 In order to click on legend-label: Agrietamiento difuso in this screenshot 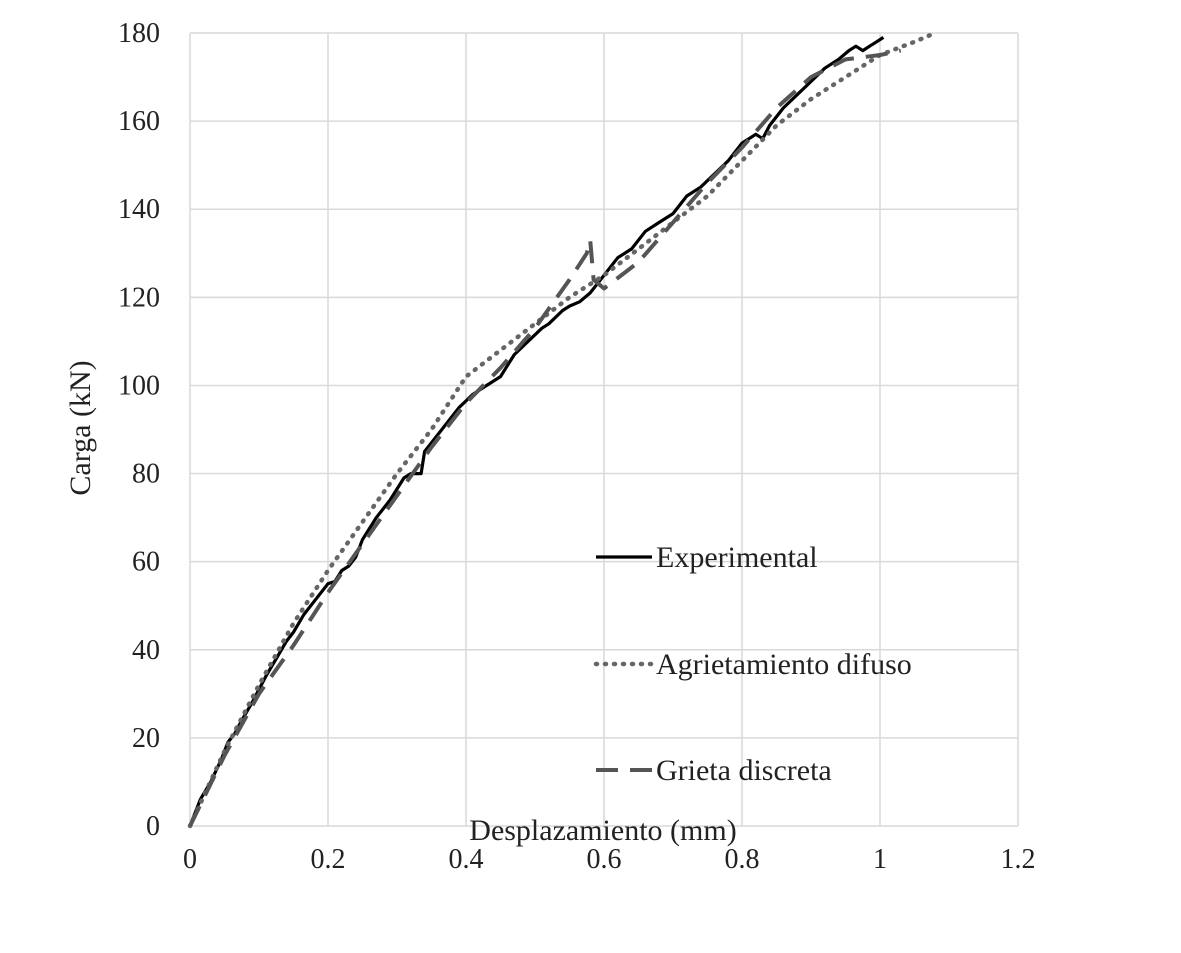, I will do `click(784, 664)`.